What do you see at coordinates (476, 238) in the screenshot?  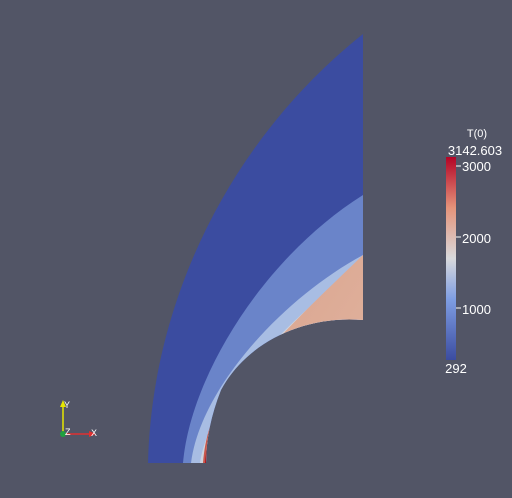 I see `legend-tick-2000: 2000` at bounding box center [476, 238].